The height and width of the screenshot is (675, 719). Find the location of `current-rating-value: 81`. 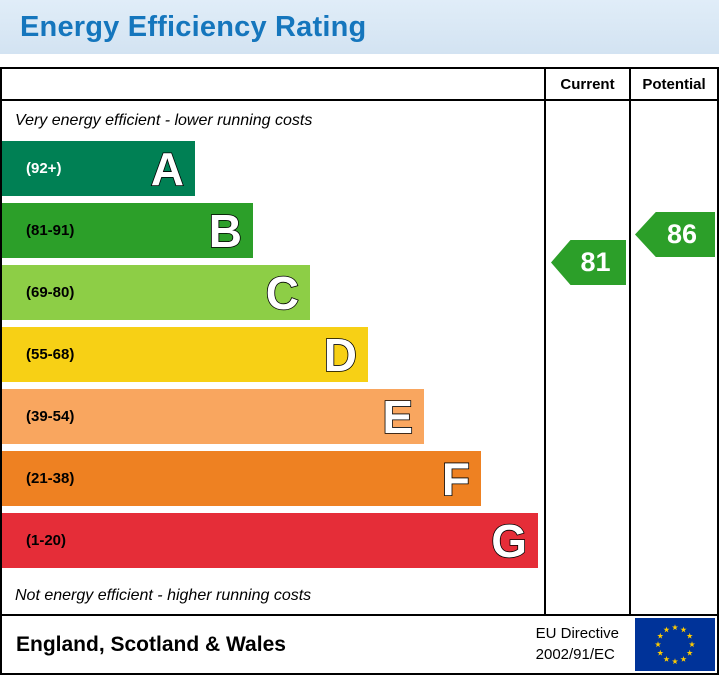

current-rating-value: 81 is located at coordinates (595, 262).